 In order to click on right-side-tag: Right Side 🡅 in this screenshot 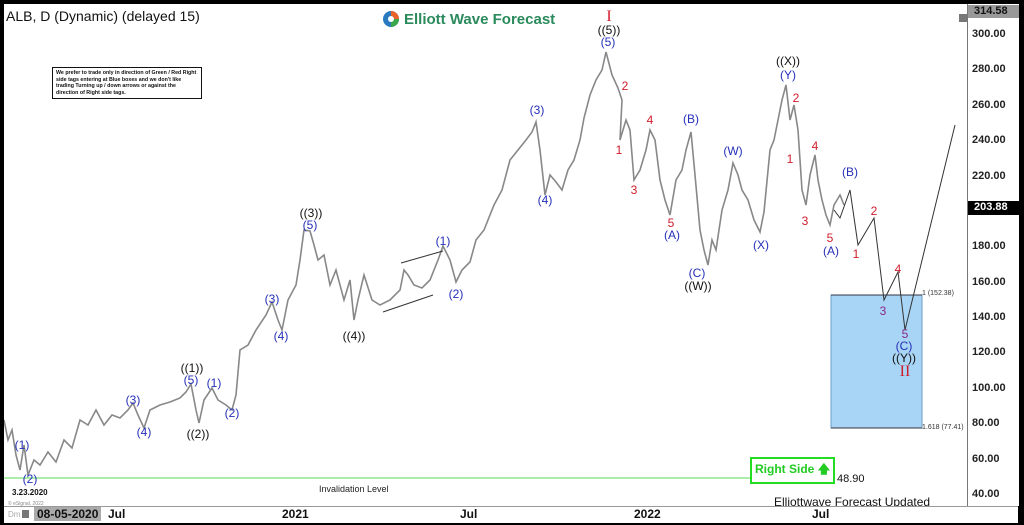, I will do `click(793, 470)`.